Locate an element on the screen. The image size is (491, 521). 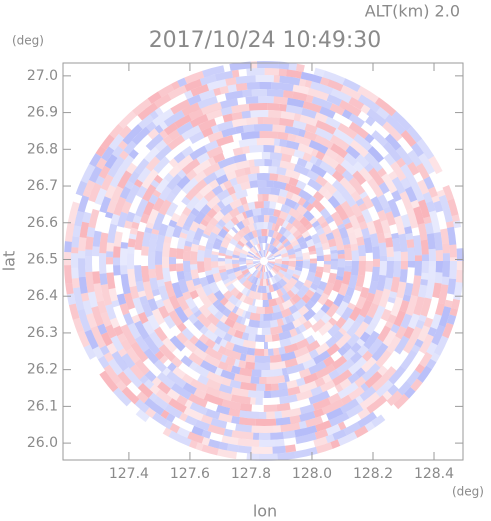
x-tick-label: 128.4 is located at coordinates (434, 474).